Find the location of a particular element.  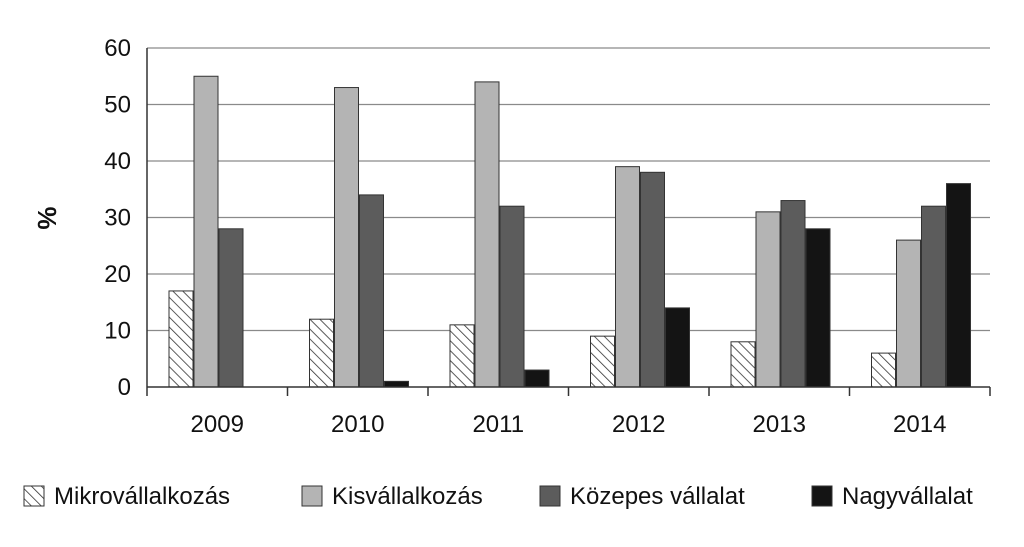

bar-k-zepes-v-llalat-2009 is located at coordinates (231, 308).